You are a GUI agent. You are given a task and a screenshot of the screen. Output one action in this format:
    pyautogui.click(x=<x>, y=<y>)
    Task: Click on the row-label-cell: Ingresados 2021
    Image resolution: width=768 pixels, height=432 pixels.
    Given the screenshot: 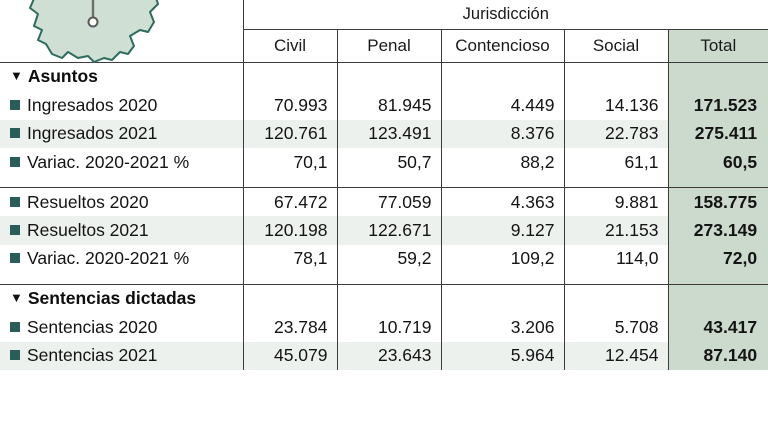 What is the action you would take?
    pyautogui.click(x=121, y=133)
    